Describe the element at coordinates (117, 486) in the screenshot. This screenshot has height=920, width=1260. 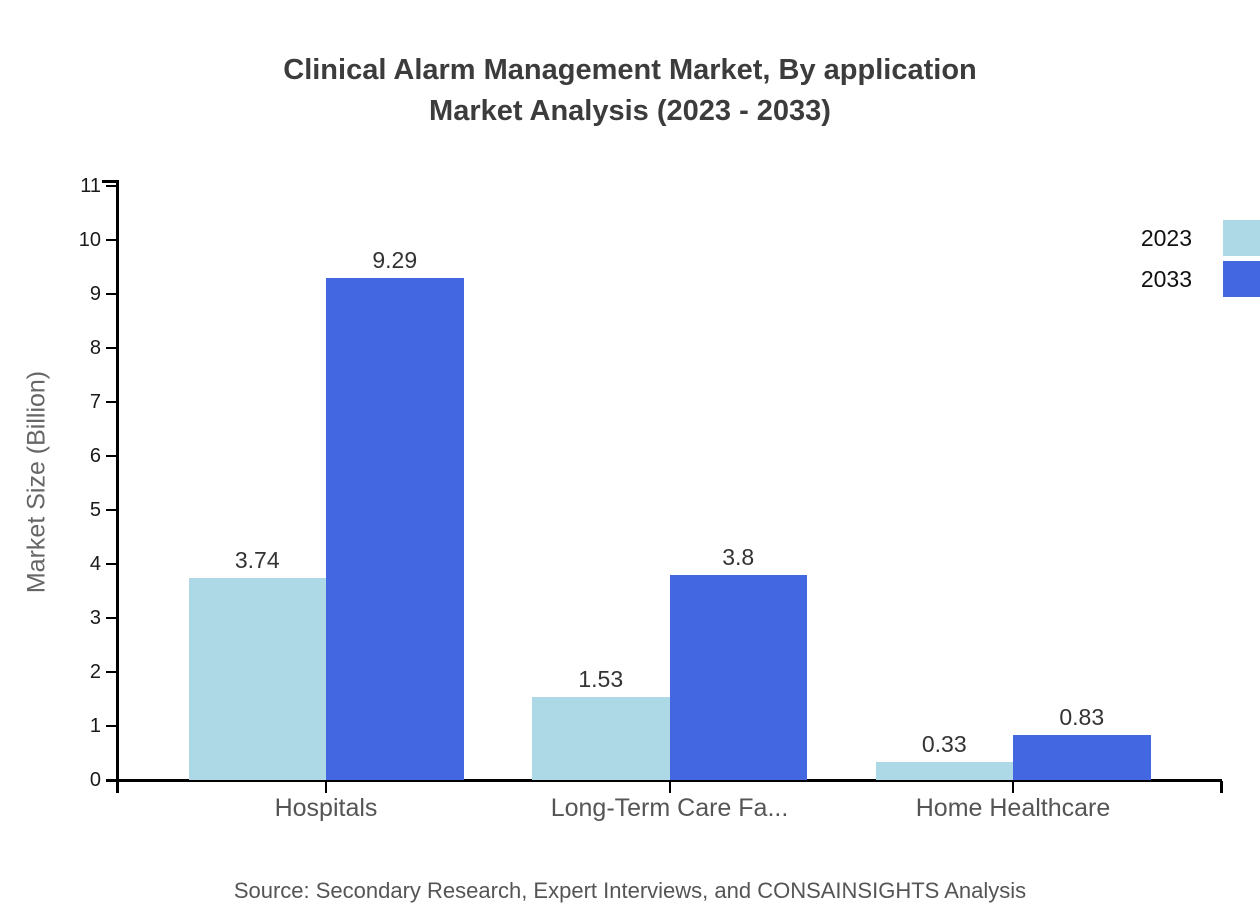
I see `y-axis-line` at that location.